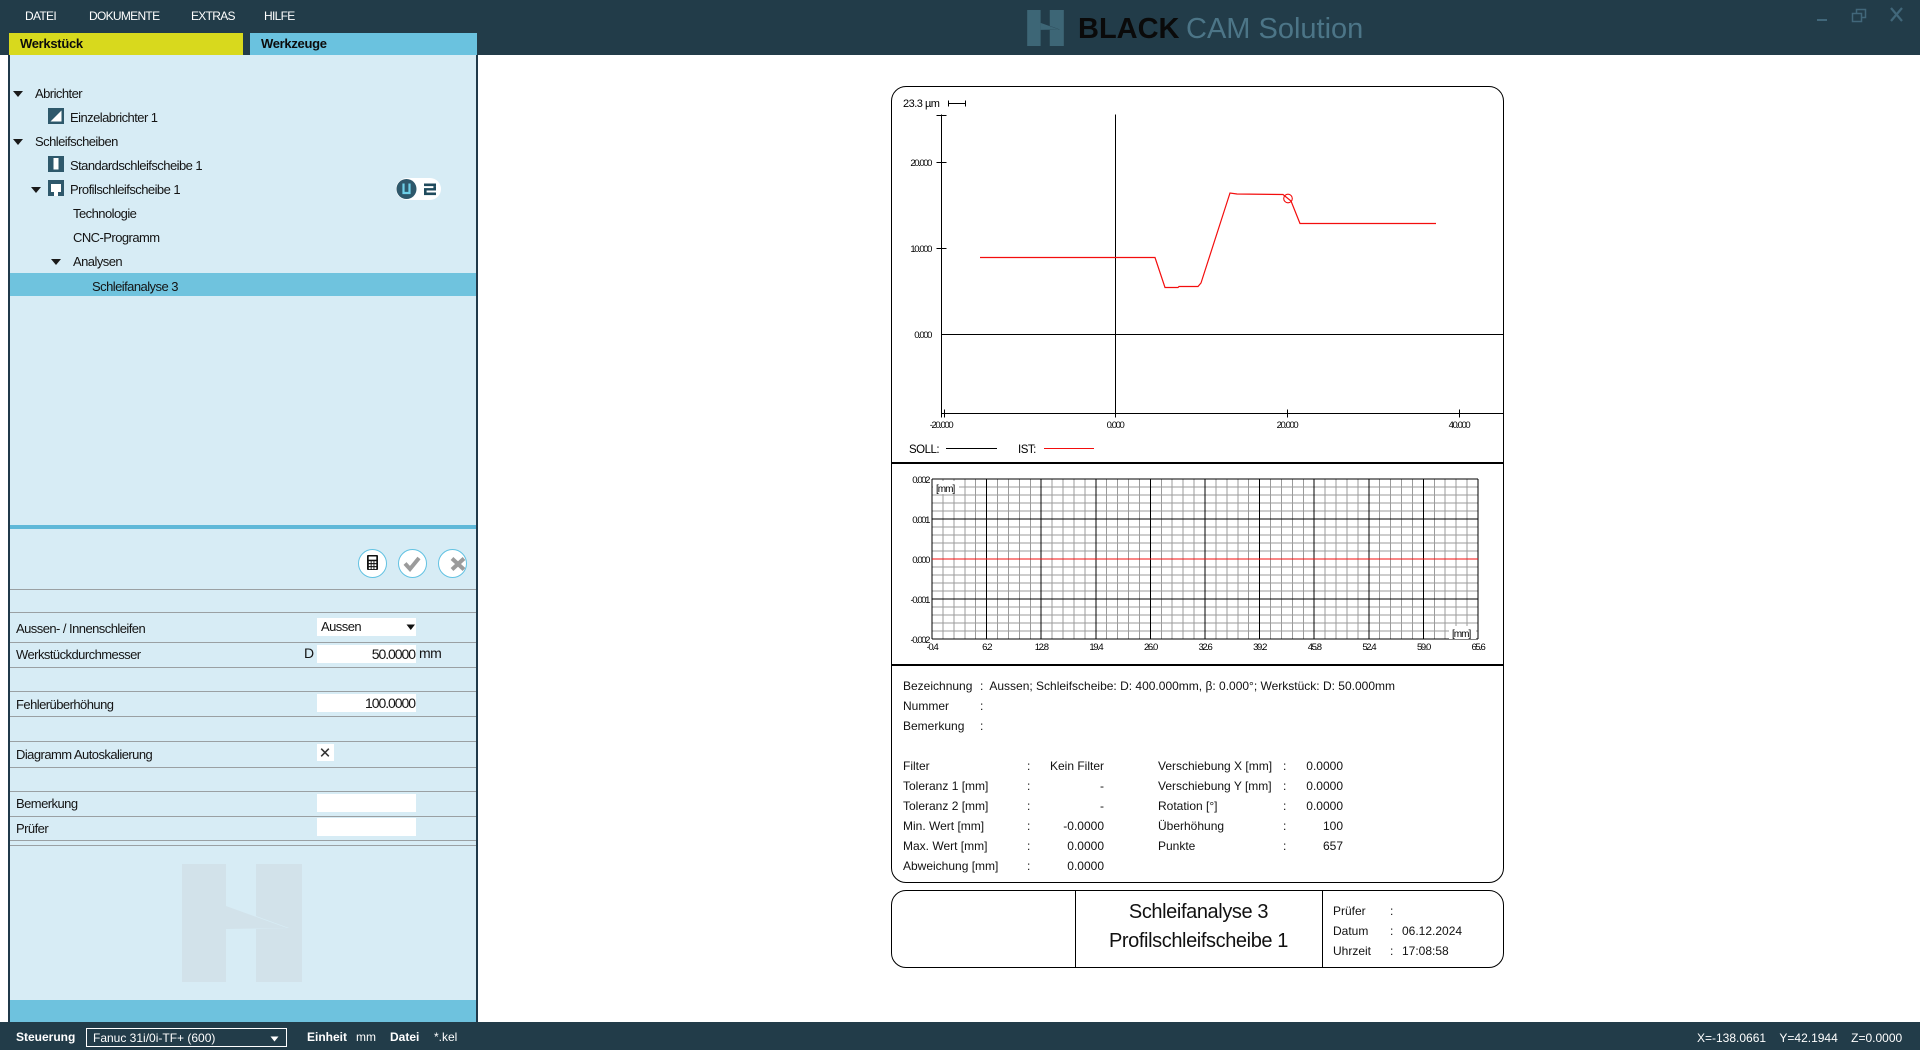 Image resolution: width=1920 pixels, height=1050 pixels. Describe the element at coordinates (1027, 450) in the screenshot. I see `svg-text: IST:` at that location.